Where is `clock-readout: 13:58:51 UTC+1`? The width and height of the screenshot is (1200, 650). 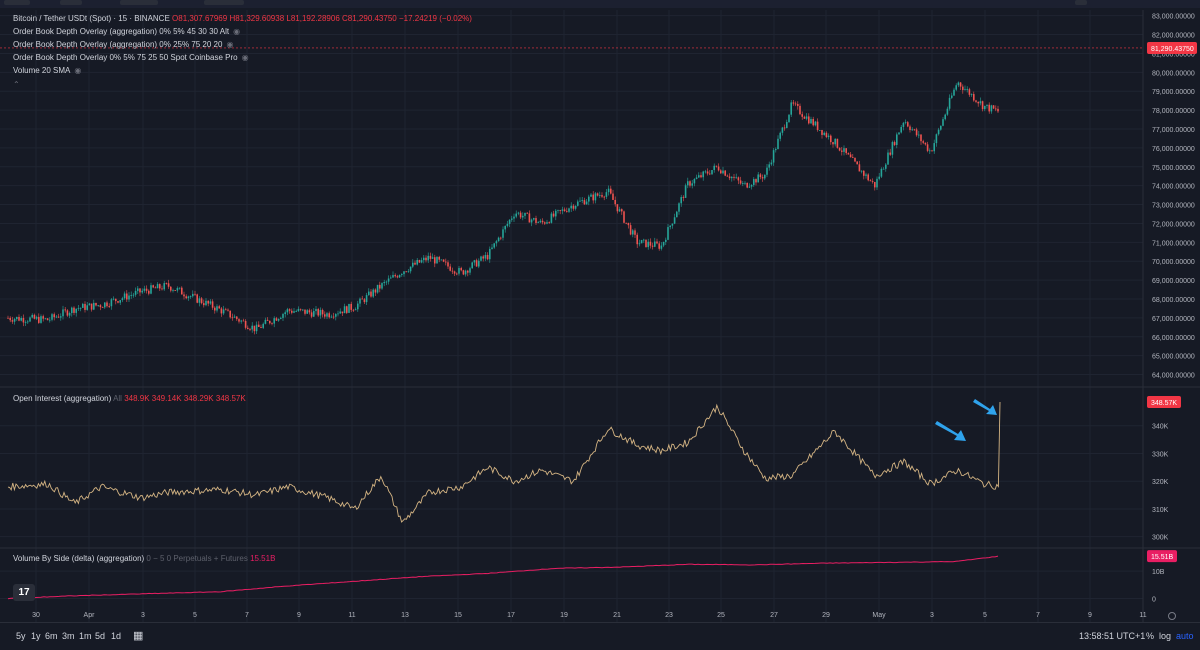 clock-readout: 13:58:51 UTC+1 is located at coordinates (1112, 636).